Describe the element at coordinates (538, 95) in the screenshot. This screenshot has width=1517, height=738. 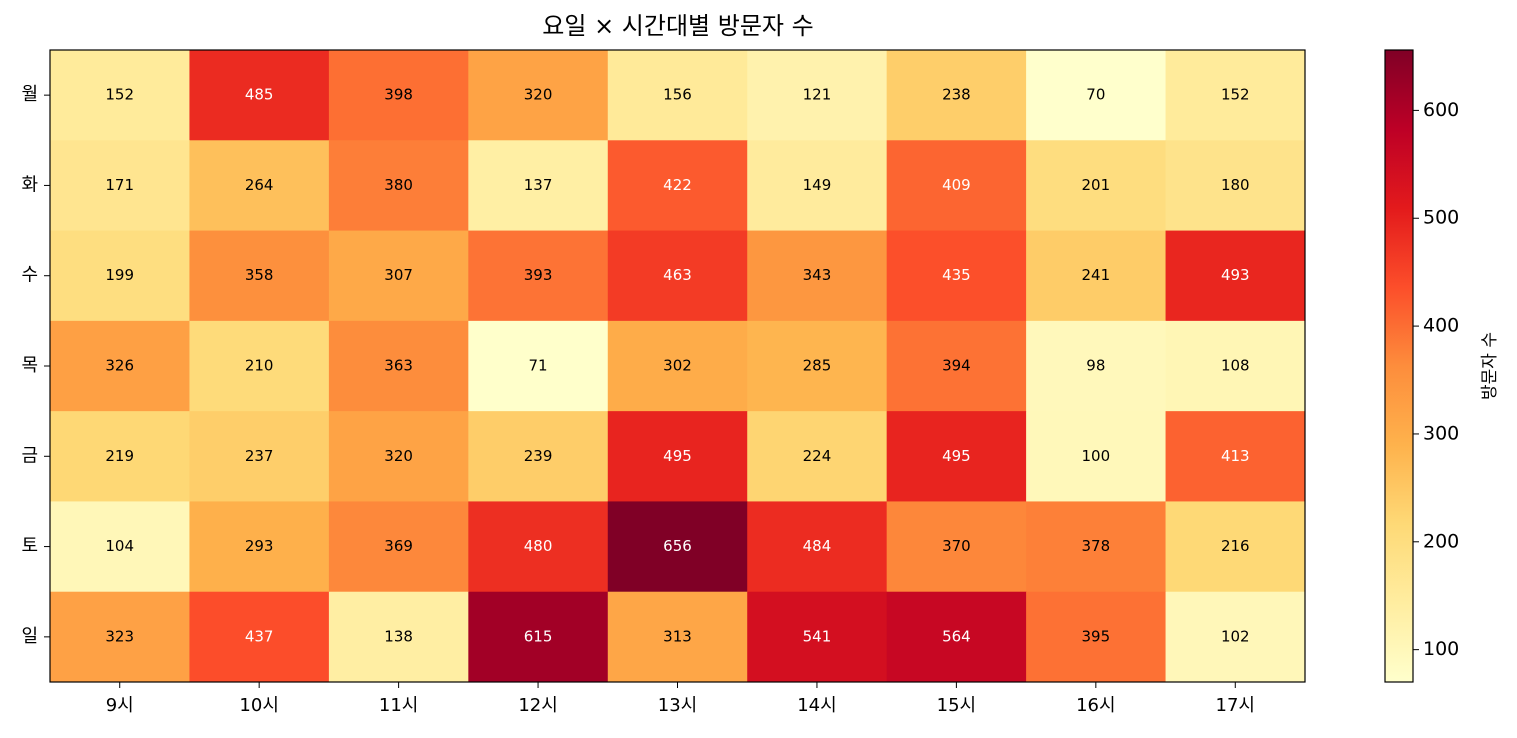
I see `cell-label: 320` at that location.